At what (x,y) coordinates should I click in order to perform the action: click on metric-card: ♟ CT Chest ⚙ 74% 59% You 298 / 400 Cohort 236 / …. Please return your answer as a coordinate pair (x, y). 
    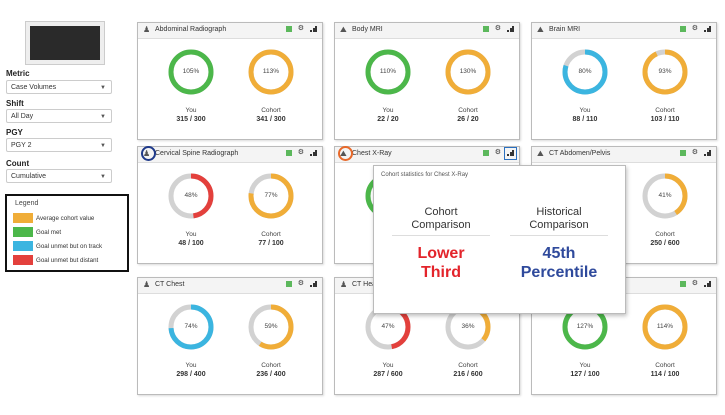
    Looking at the image, I should click on (230, 336).